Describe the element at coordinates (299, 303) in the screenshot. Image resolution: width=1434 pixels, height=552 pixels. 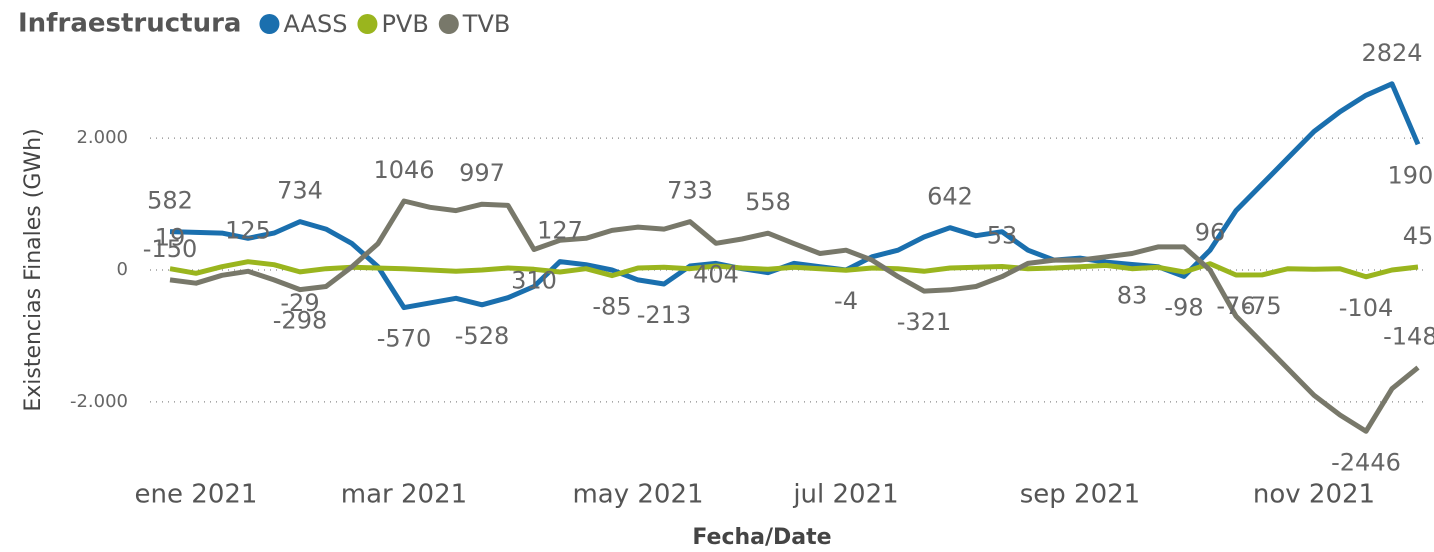
I see `data-label: -29` at that location.